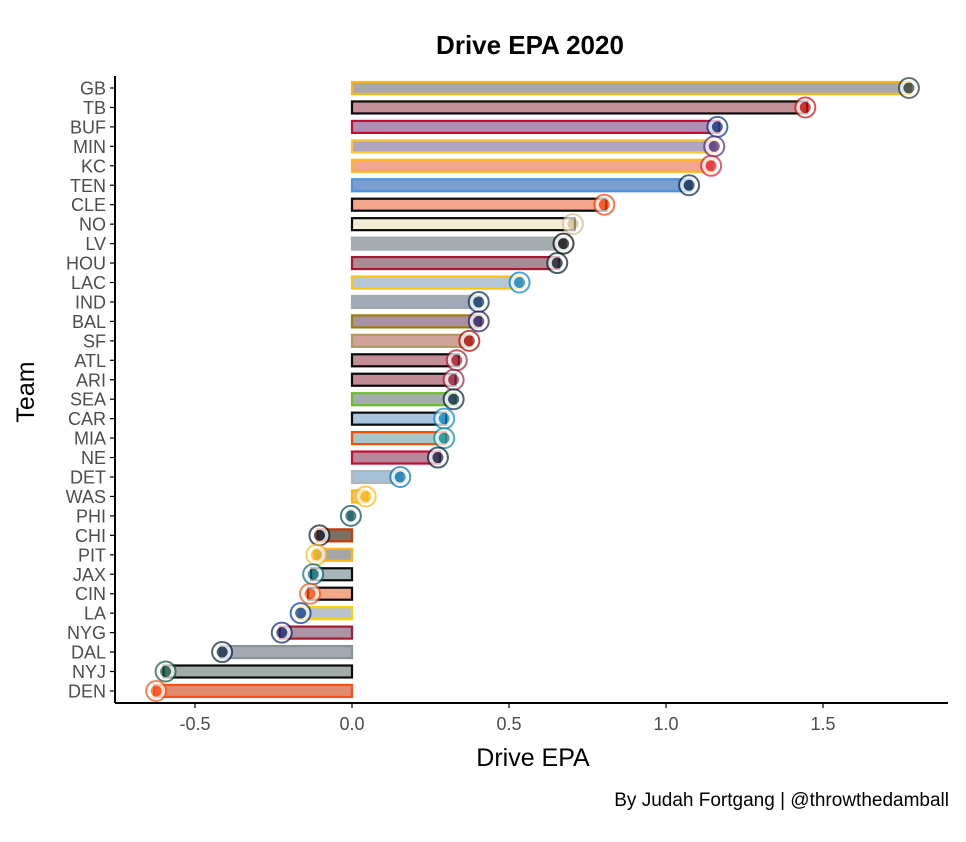 The height and width of the screenshot is (842, 966). What do you see at coordinates (350, 515) in the screenshot?
I see `eagles-logo-icon` at bounding box center [350, 515].